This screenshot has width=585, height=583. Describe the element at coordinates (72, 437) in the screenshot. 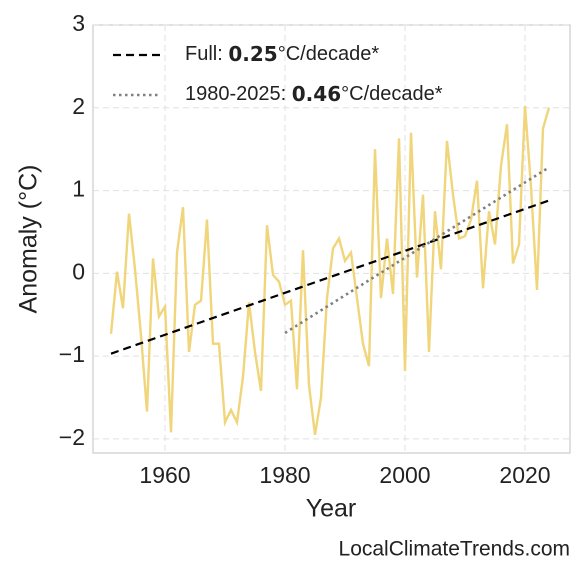

I see `y-tick-label: −2` at that location.